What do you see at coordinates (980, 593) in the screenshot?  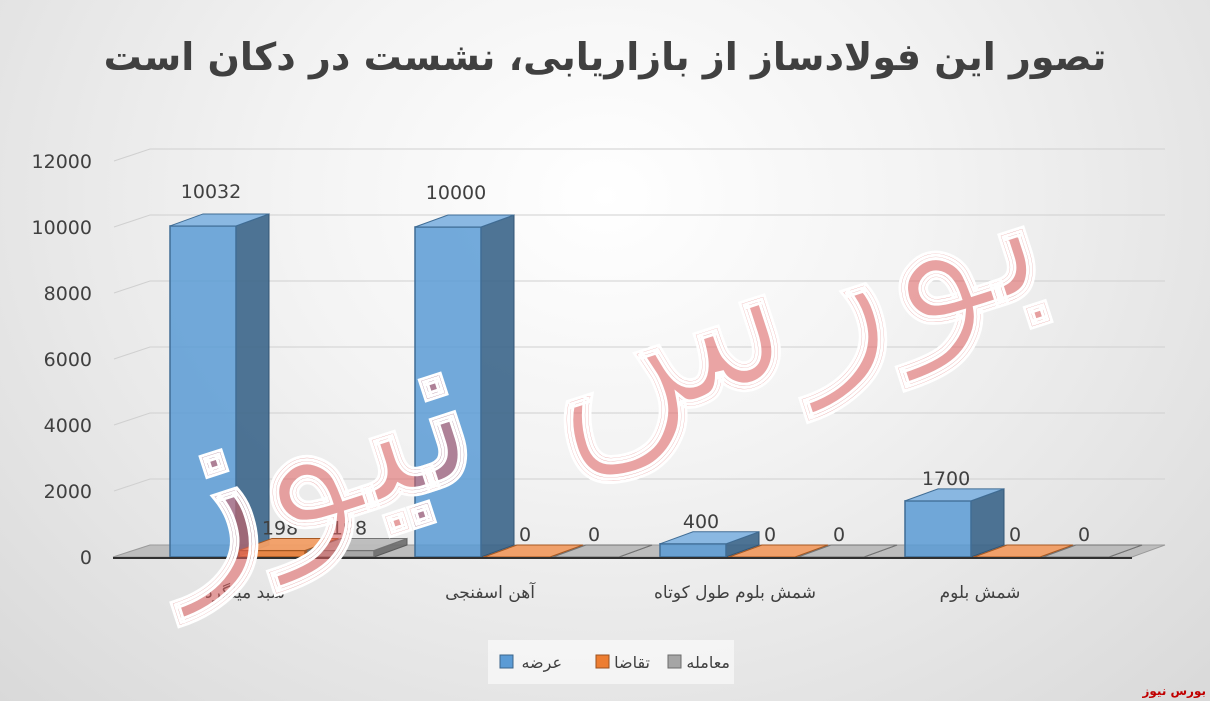 I see `x-tick-label: شمش بلوم` at bounding box center [980, 593].